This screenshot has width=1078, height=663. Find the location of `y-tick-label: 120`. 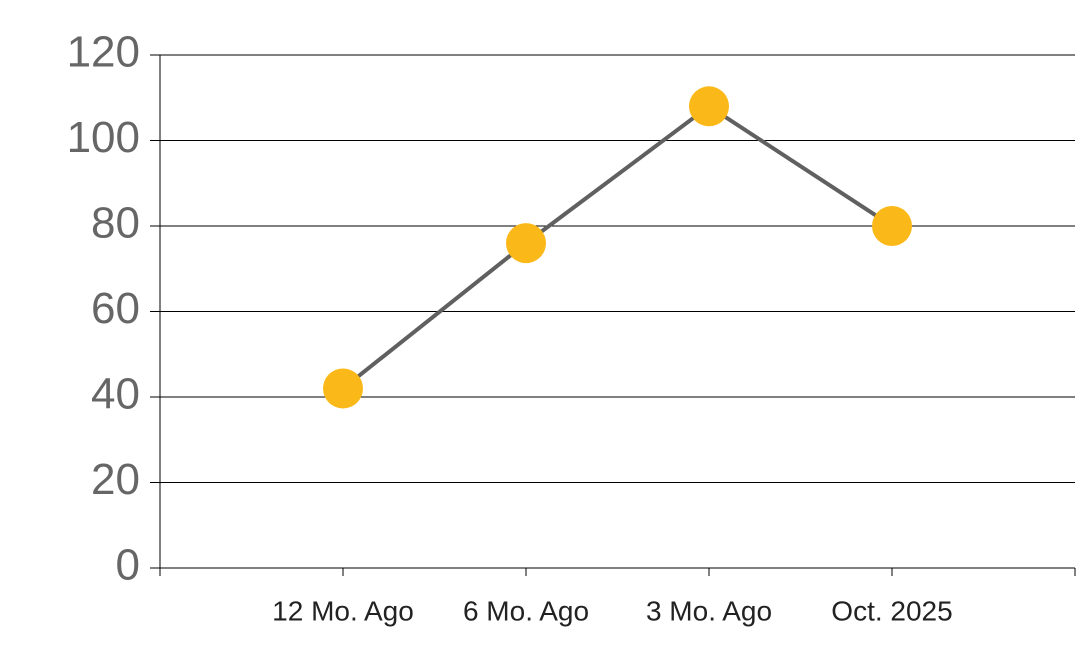

y-tick-label: 120 is located at coordinates (103, 52).